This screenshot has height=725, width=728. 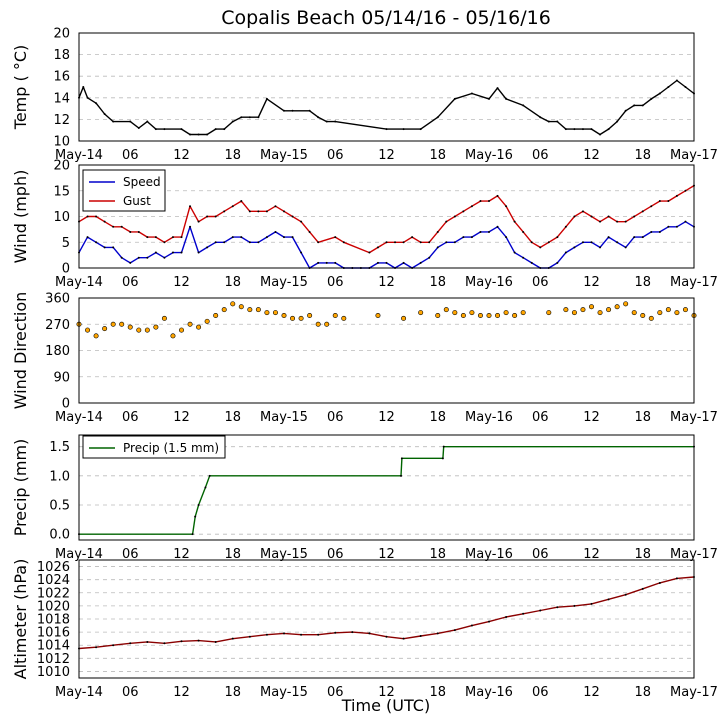 What do you see at coordinates (20, 619) in the screenshot?
I see `altimeter-y-axis-label: Altimeter (hPa)` at bounding box center [20, 619].